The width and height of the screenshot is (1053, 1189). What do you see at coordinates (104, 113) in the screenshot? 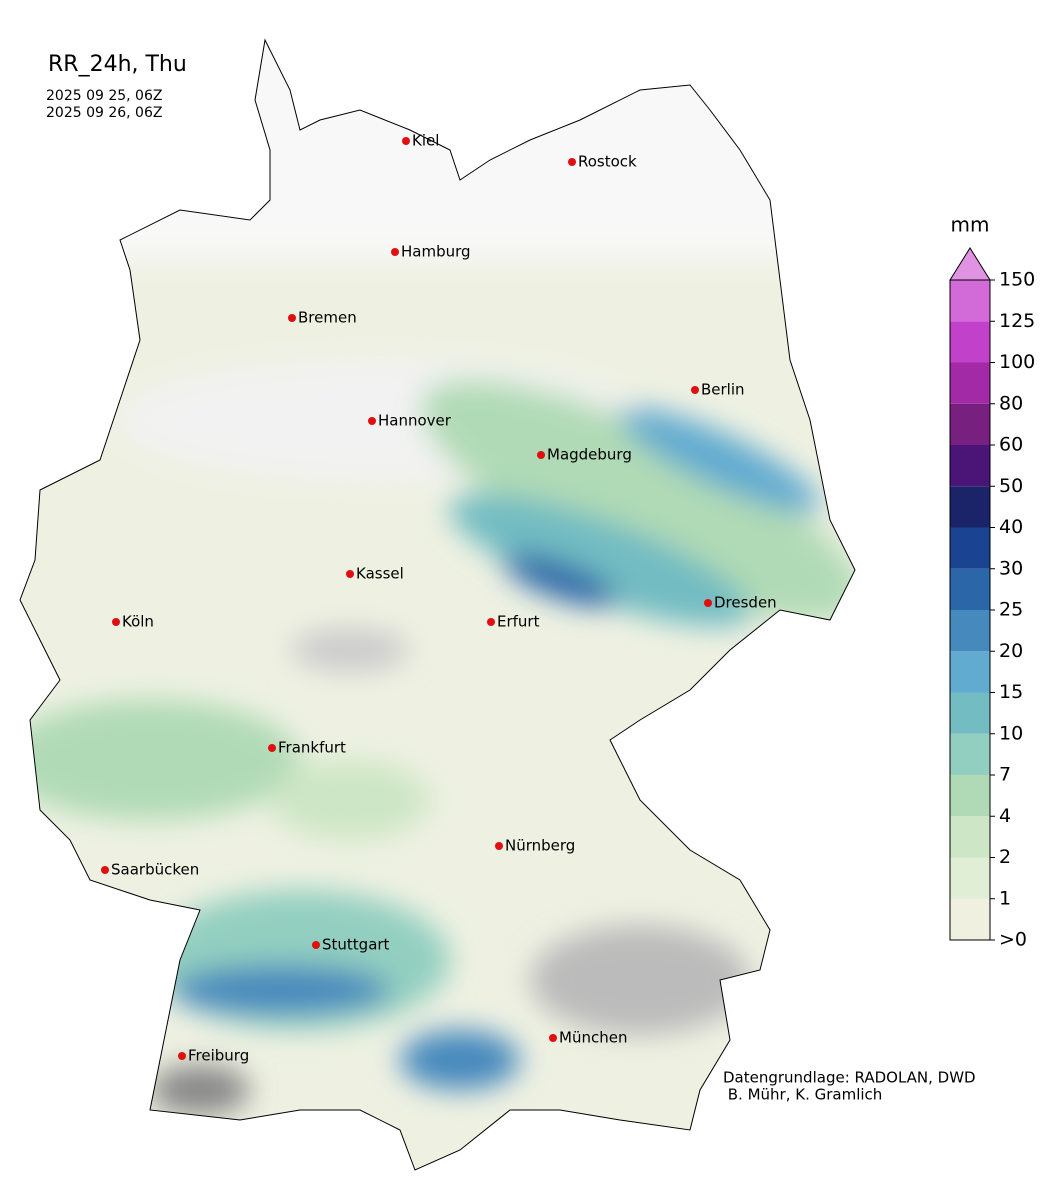
I see `period-end: 2025 09 26, 06Z` at bounding box center [104, 113].